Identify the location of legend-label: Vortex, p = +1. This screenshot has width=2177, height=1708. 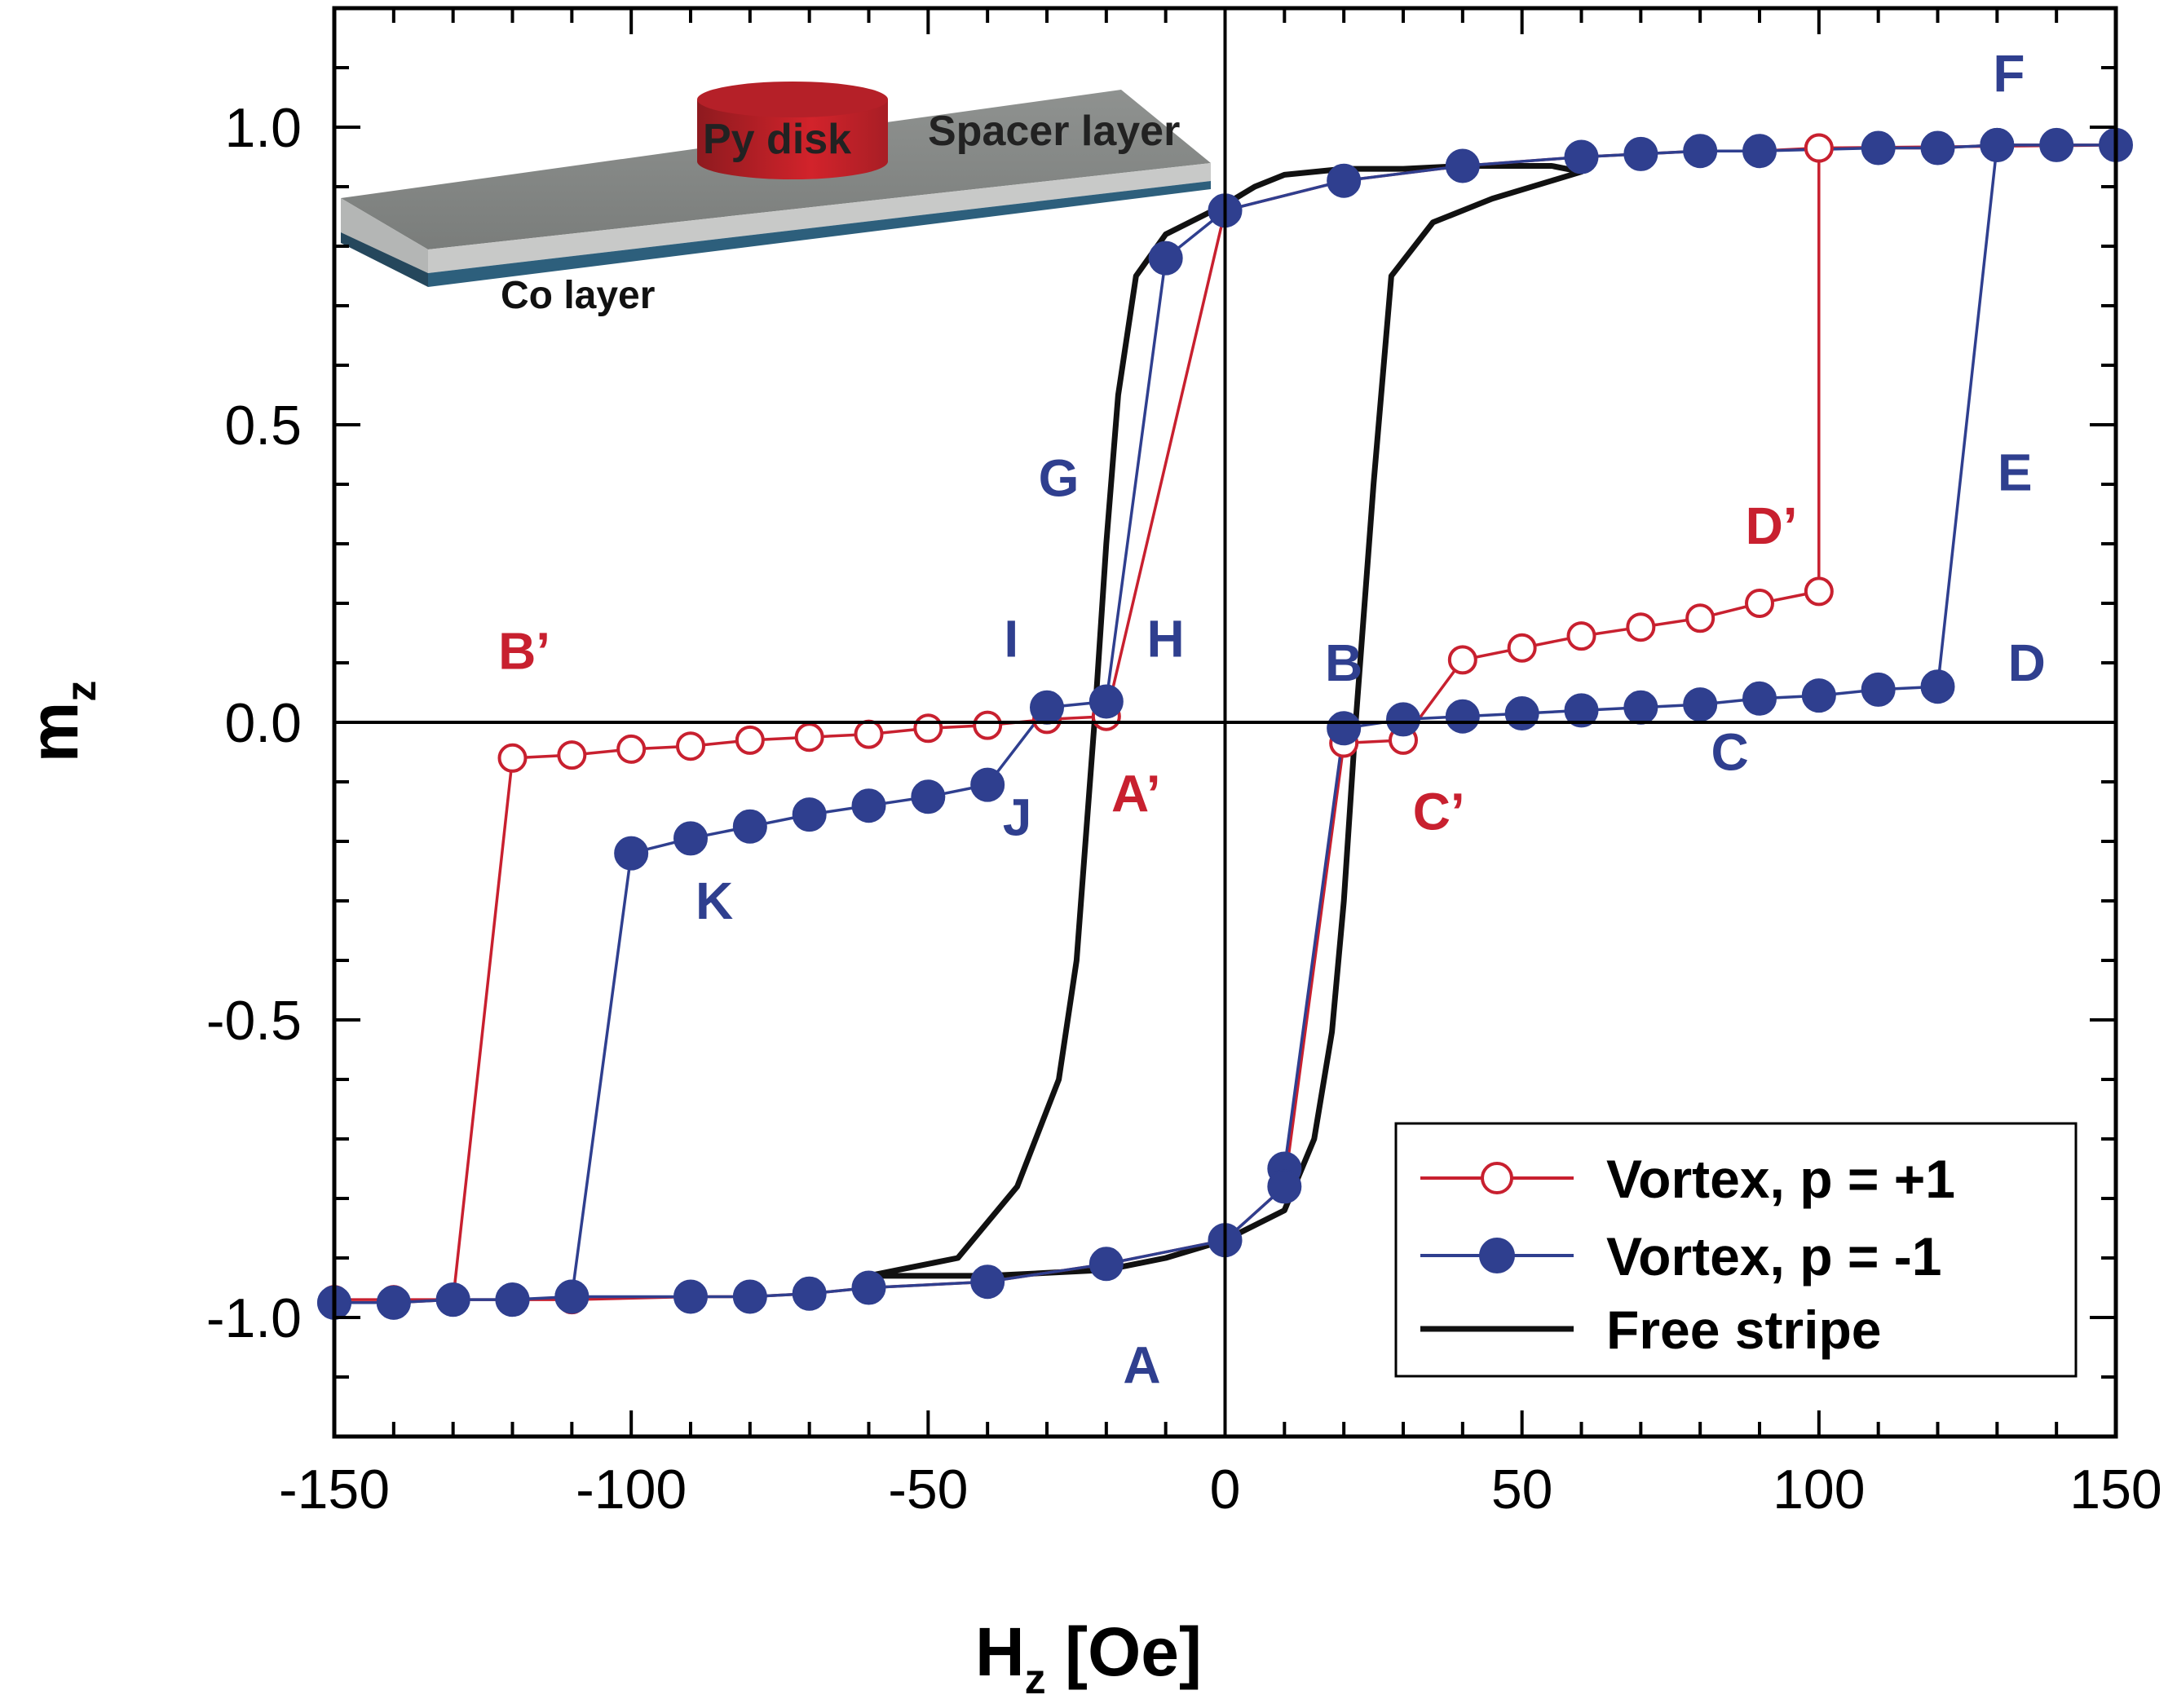
(1780, 1179).